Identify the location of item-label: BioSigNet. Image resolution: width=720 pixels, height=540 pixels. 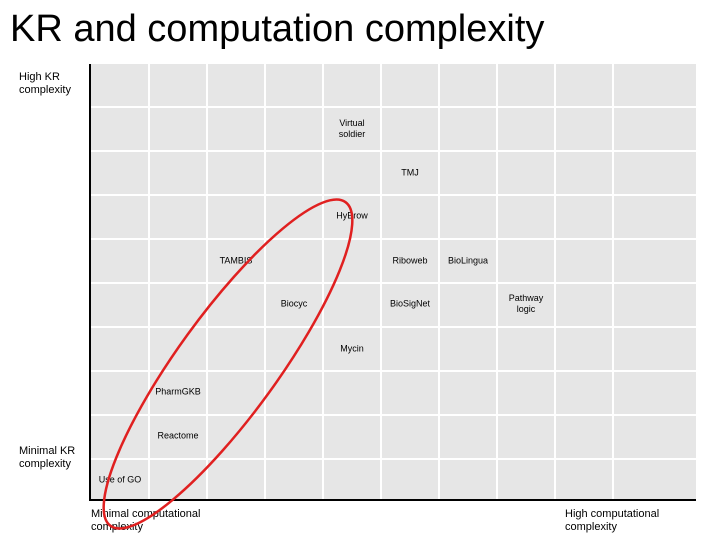
(410, 303).